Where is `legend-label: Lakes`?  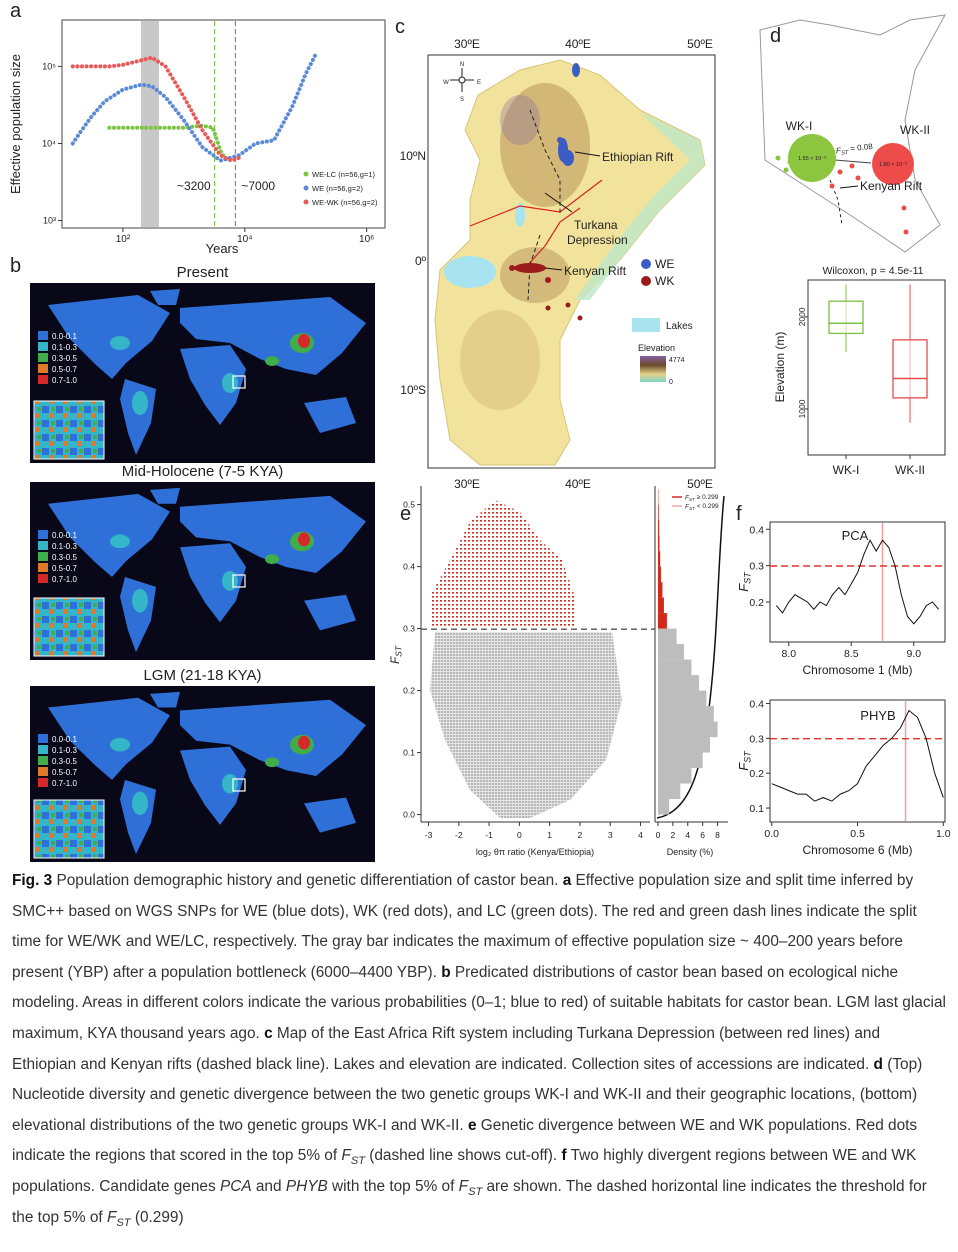
legend-label: Lakes is located at coordinates (679, 326).